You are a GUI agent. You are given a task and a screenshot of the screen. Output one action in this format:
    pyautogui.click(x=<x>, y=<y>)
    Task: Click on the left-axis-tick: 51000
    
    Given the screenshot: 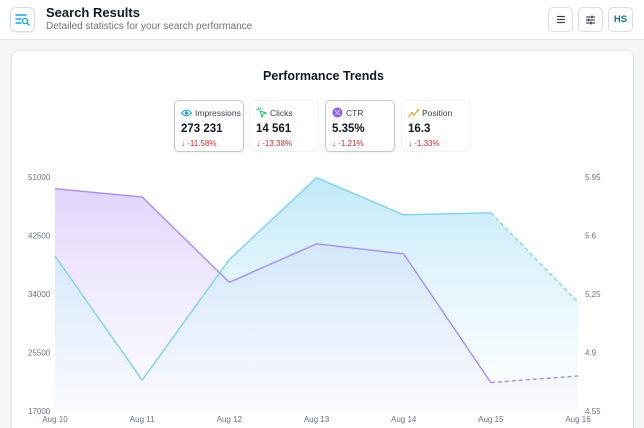 What is the action you would take?
    pyautogui.click(x=39, y=177)
    